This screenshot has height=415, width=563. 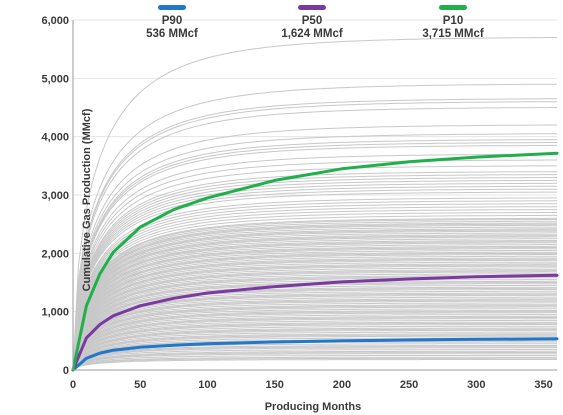 I want to click on y-tick-label-6: 6,000, so click(x=55, y=21).